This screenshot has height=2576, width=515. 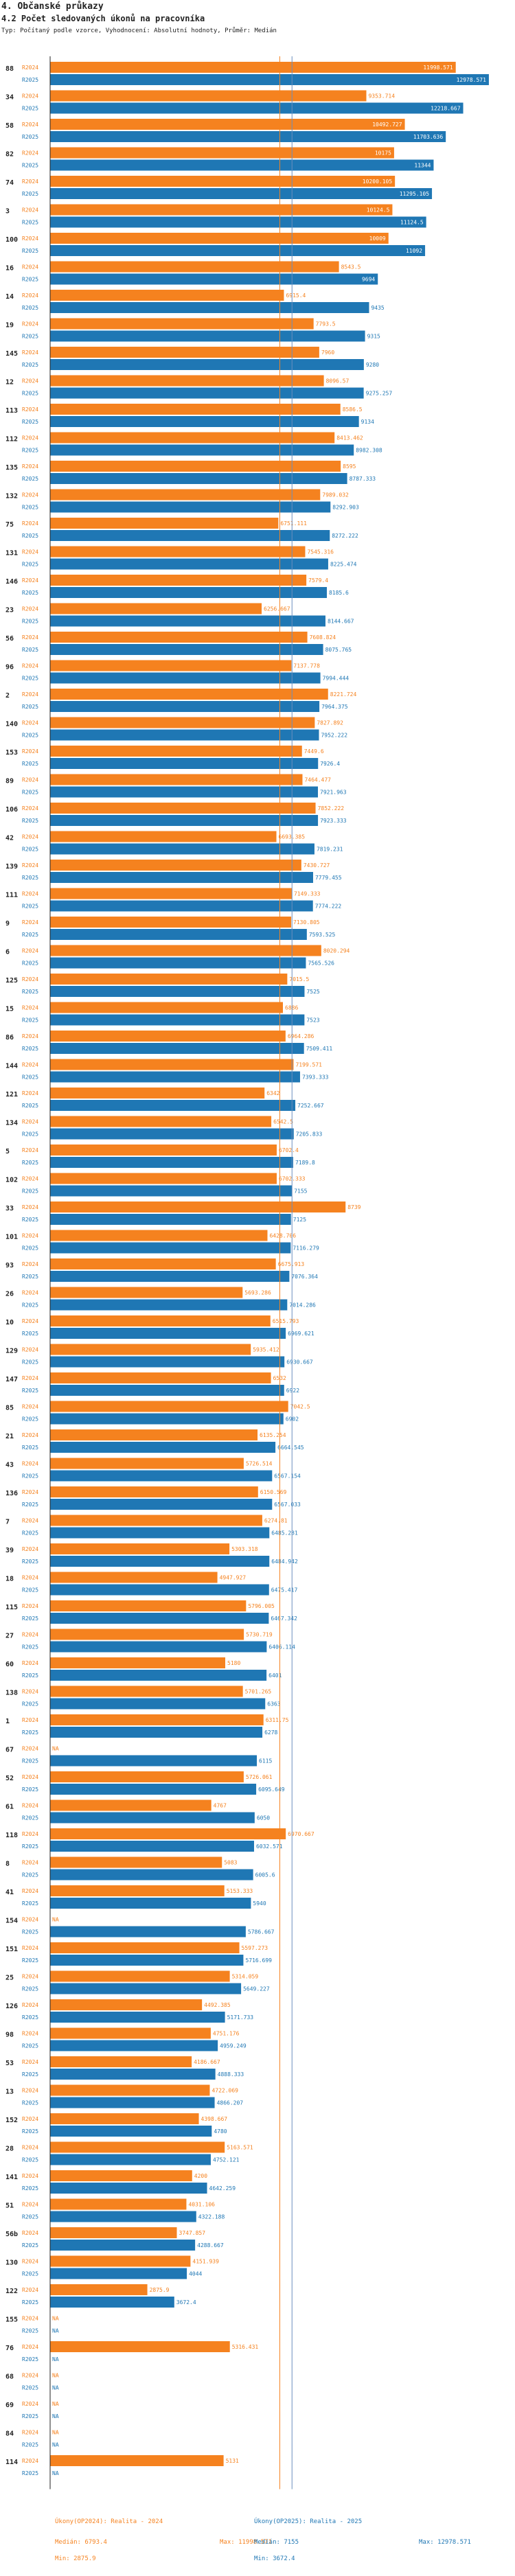 What do you see at coordinates (306, 666) in the screenshot?
I see `value-label: 7137.778` at bounding box center [306, 666].